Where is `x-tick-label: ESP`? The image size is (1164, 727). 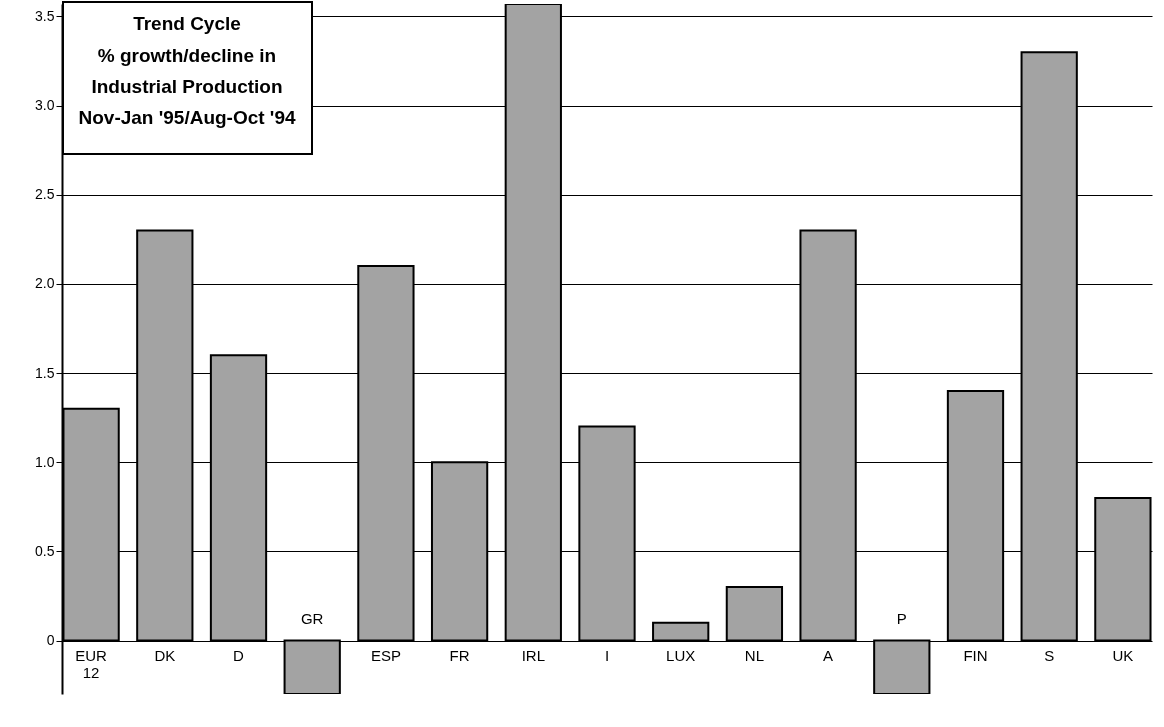
x-tick-label: ESP is located at coordinates (385, 655).